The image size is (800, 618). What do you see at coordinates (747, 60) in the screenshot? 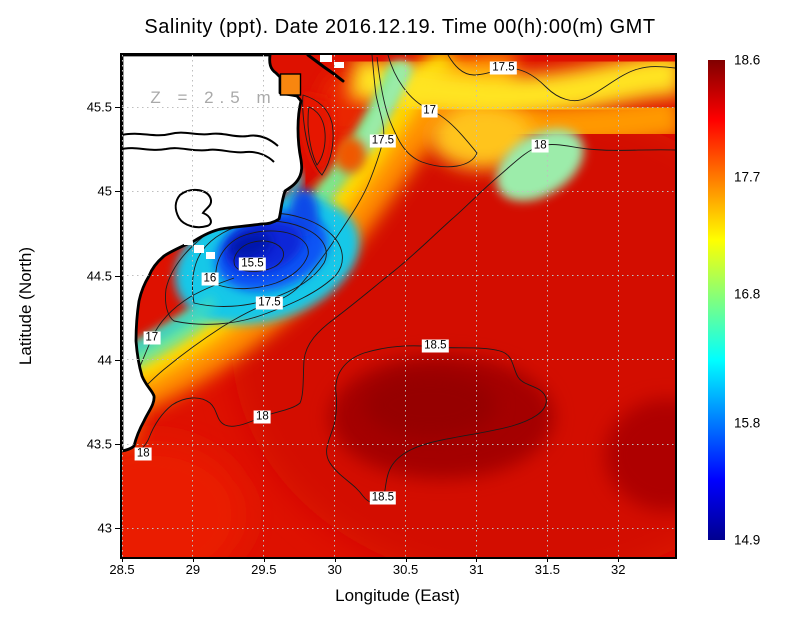
I see `colorbar-tick-label: 18.6` at bounding box center [747, 60].